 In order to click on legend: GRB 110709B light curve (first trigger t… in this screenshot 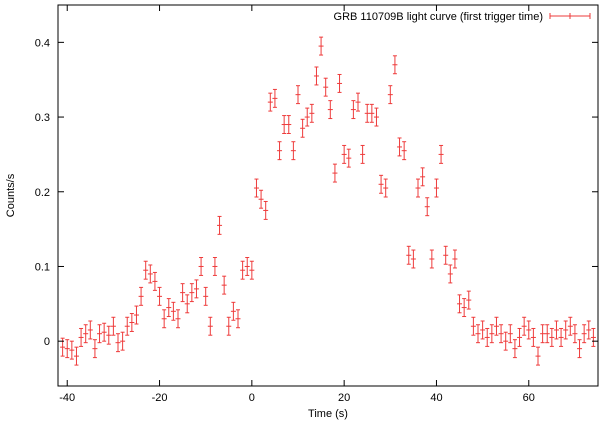, I will do `click(462, 17)`.